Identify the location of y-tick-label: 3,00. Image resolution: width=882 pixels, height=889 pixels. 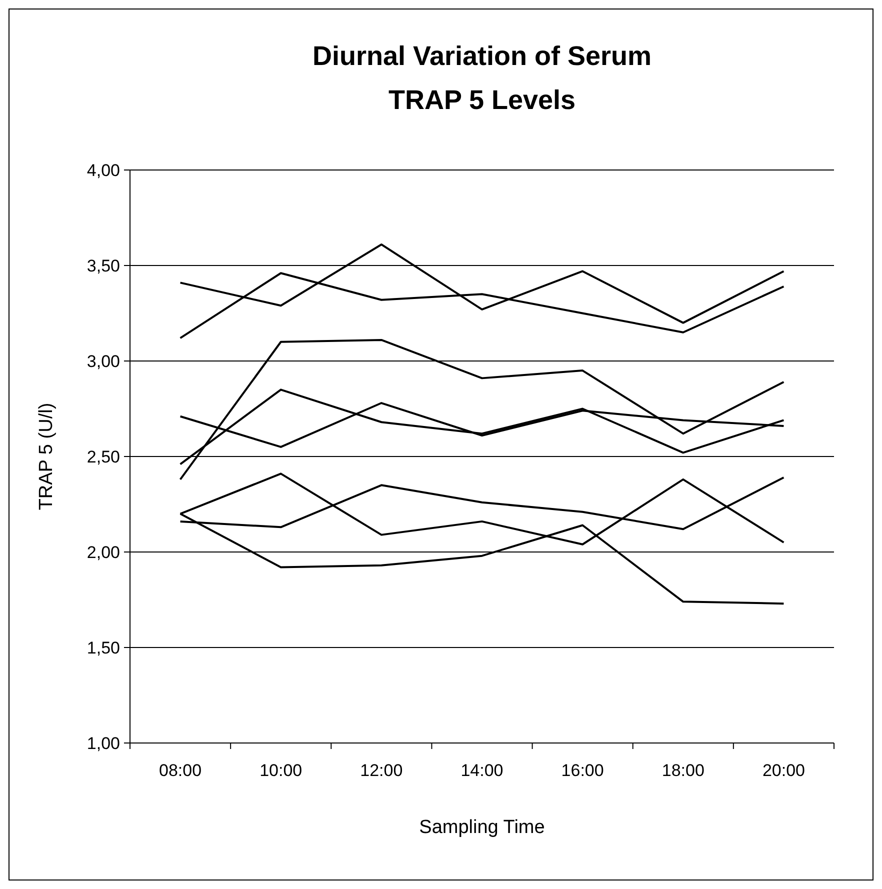
(103, 361).